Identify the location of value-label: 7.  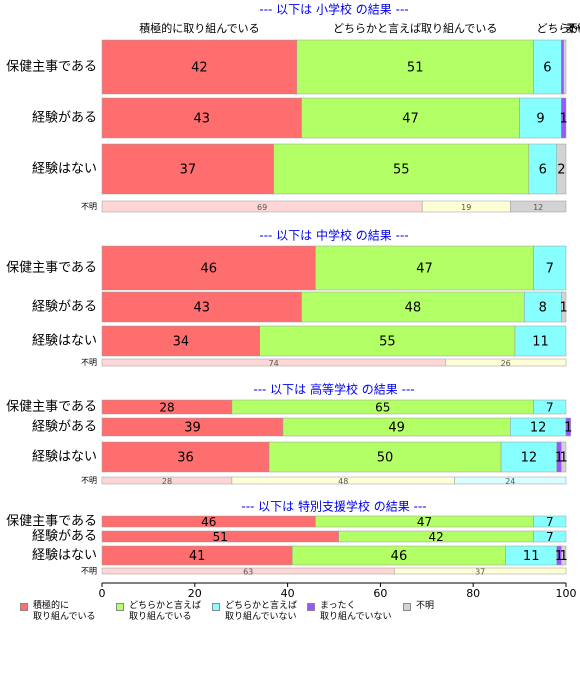
(550, 522).